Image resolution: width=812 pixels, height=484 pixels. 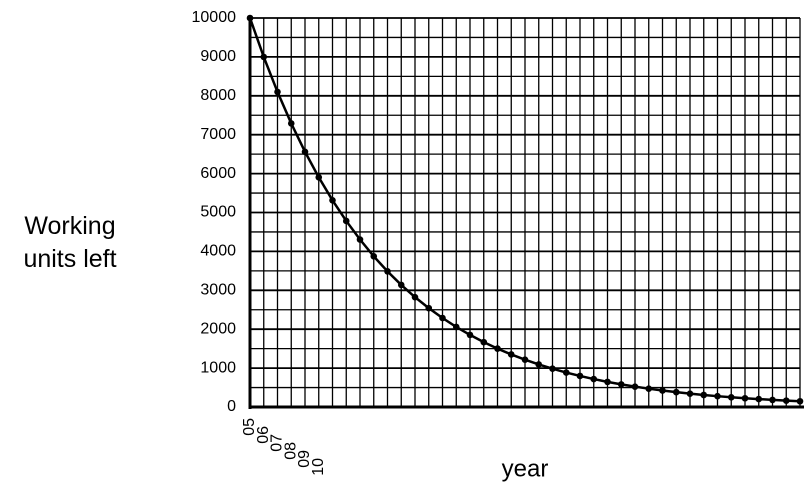 What do you see at coordinates (70, 242) in the screenshot?
I see `y-axis-label: Working units left` at bounding box center [70, 242].